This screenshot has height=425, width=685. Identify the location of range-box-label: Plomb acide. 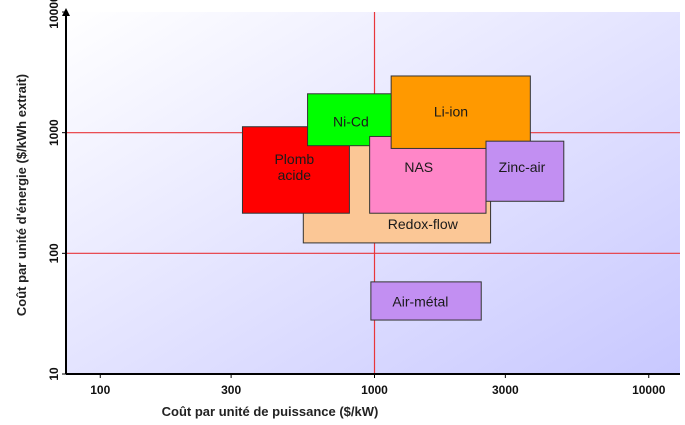
(294, 167).